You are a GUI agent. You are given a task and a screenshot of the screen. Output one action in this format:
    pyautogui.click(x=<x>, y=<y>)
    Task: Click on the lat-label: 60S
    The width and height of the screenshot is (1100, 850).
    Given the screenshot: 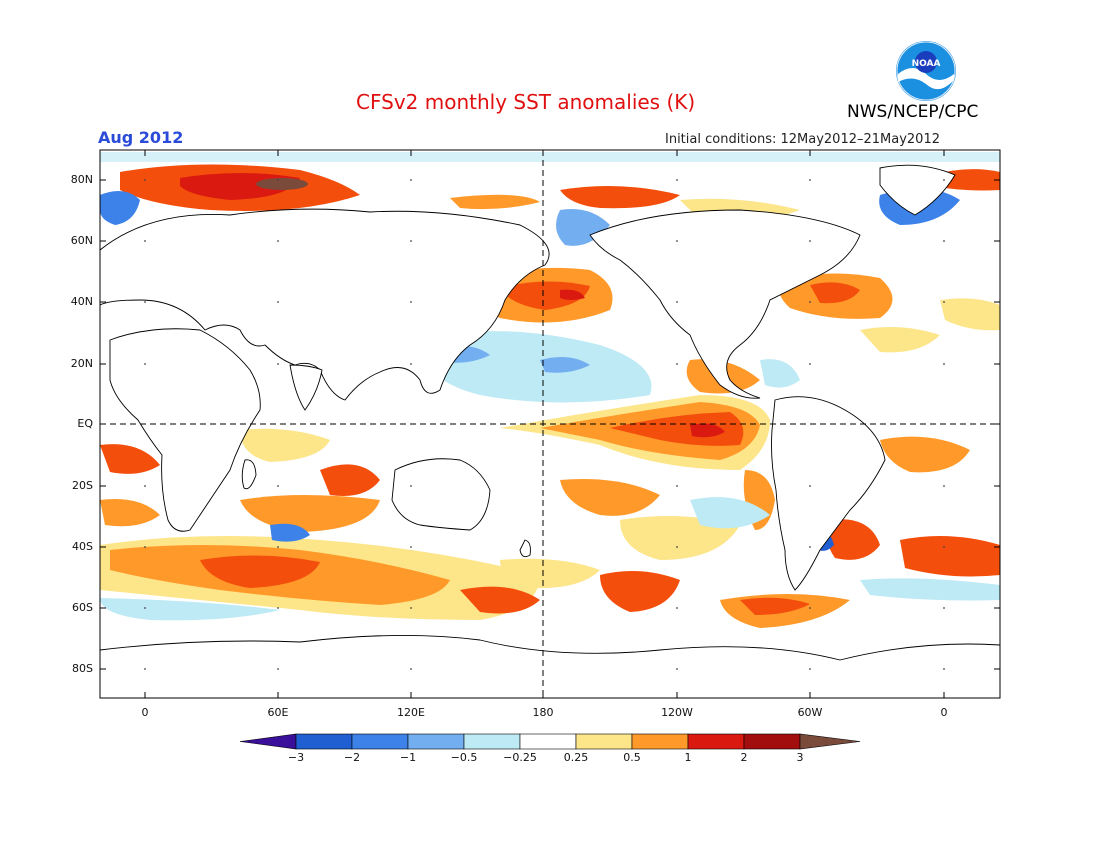 What is the action you would take?
    pyautogui.click(x=82, y=607)
    